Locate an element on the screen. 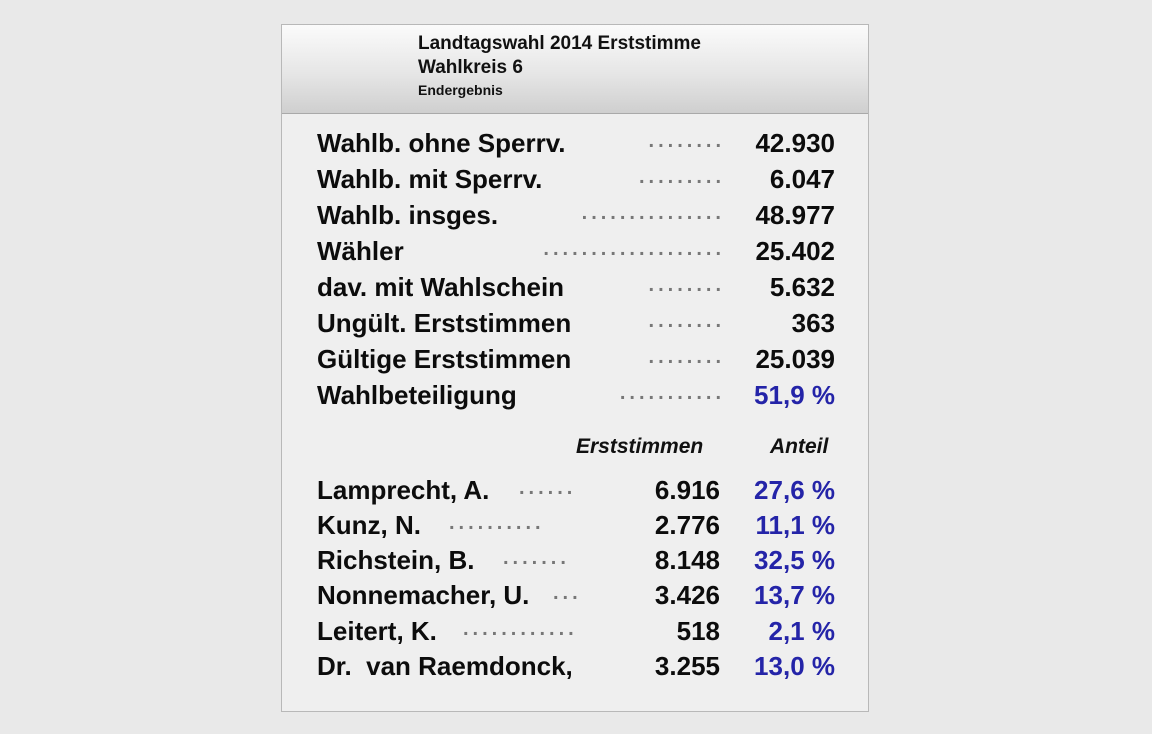 This screenshot has width=1152, height=734. summary-row: Gültige Erststimmen ........ 25.039 is located at coordinates (577, 359).